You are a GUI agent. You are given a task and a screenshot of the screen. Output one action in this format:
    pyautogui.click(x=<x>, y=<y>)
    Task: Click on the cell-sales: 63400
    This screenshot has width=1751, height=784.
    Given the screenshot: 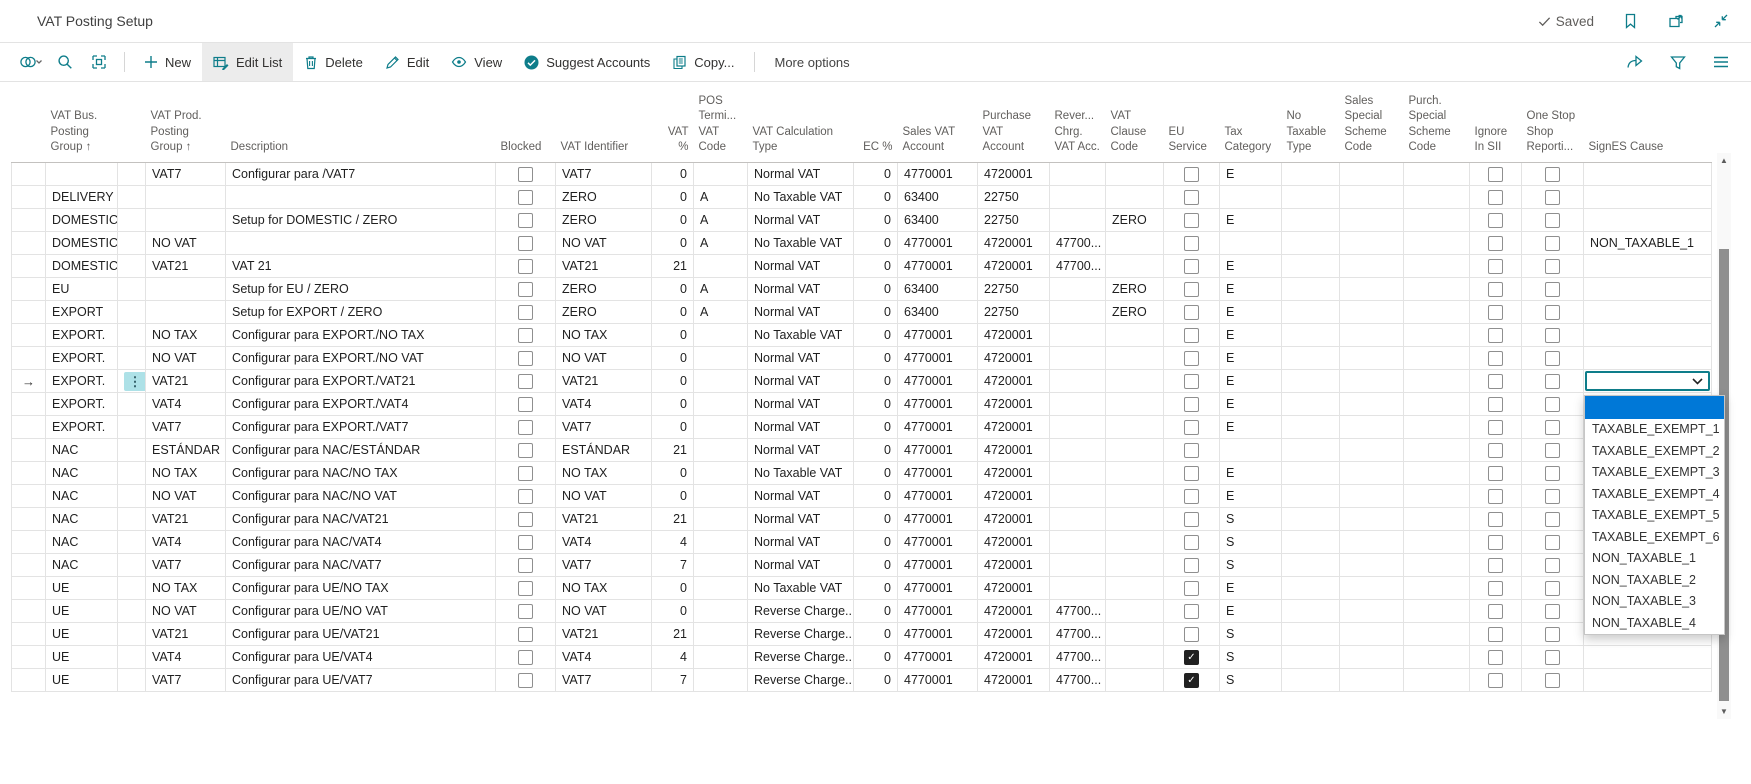 What is the action you would take?
    pyautogui.click(x=937, y=220)
    